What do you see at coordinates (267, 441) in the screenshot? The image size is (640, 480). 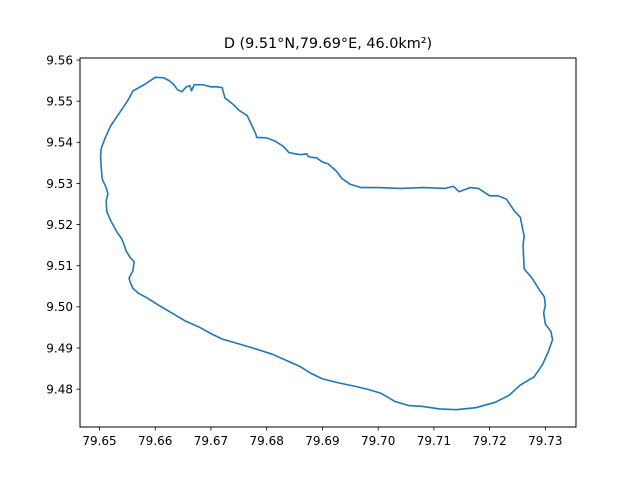 I see `x-tick-label: 79.68` at bounding box center [267, 441].